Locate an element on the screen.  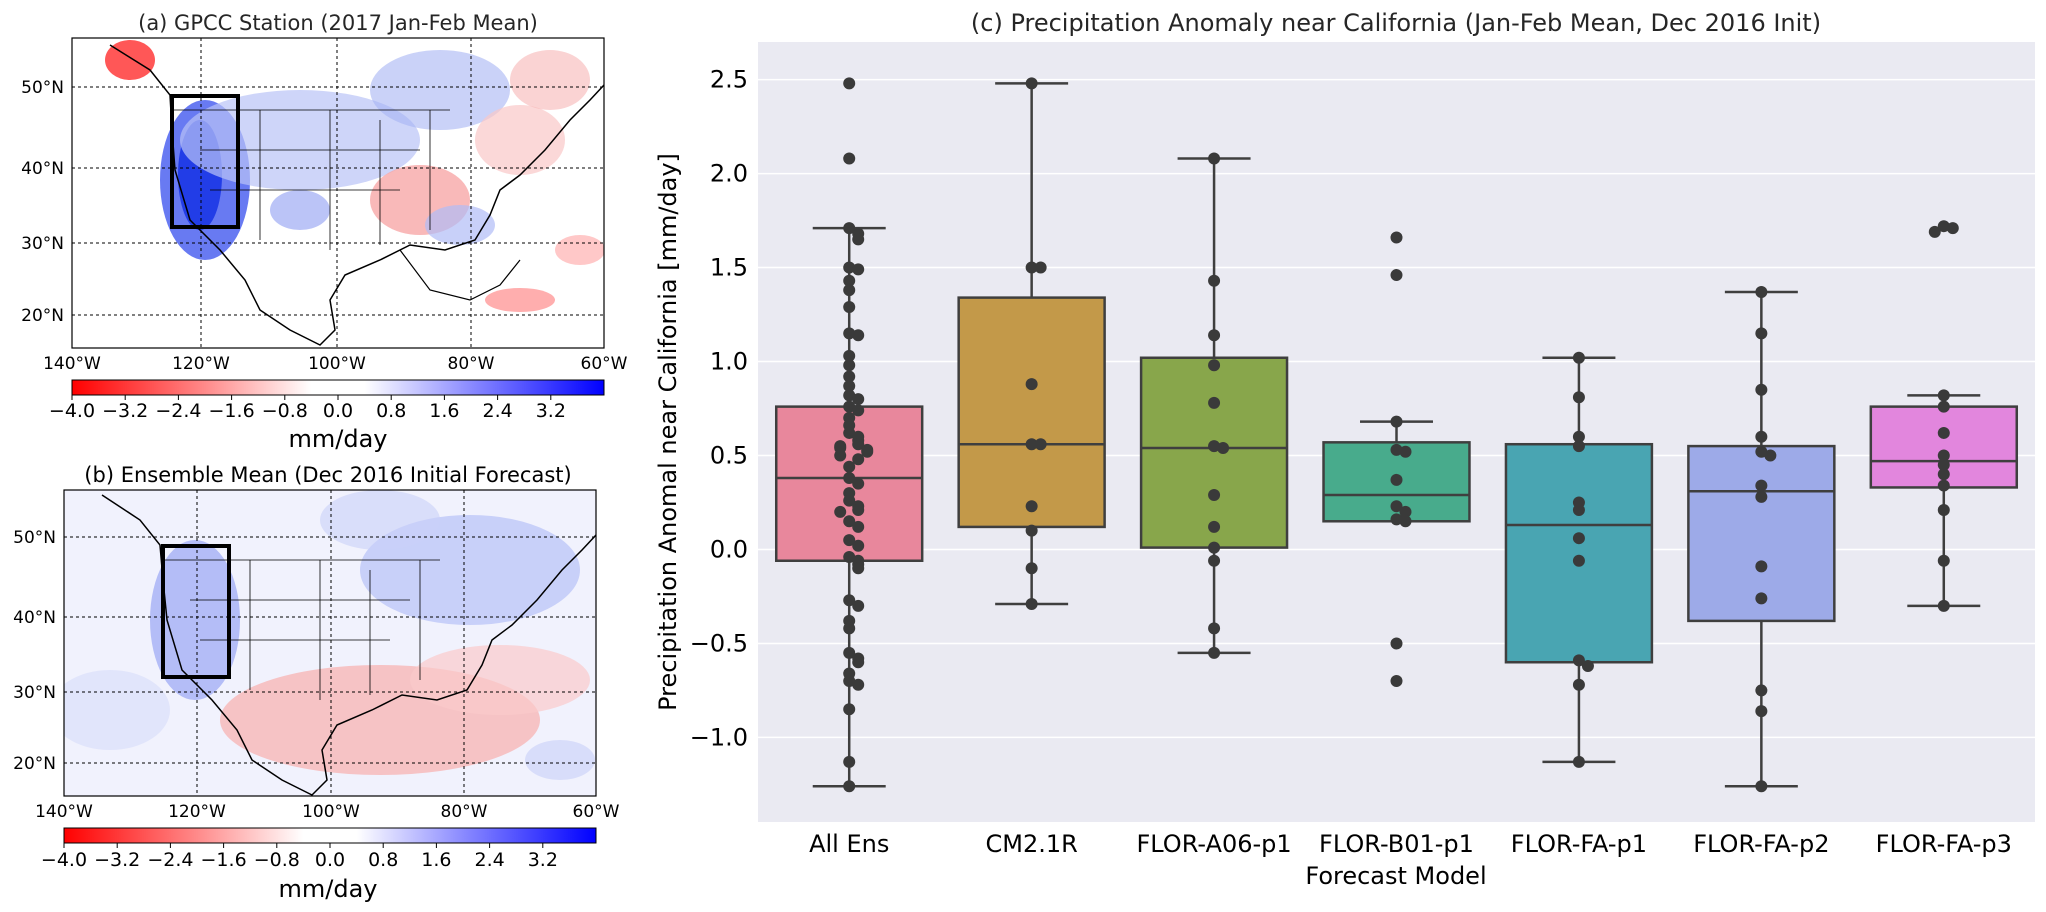
panel-a-colorbar is located at coordinates (338, 387).